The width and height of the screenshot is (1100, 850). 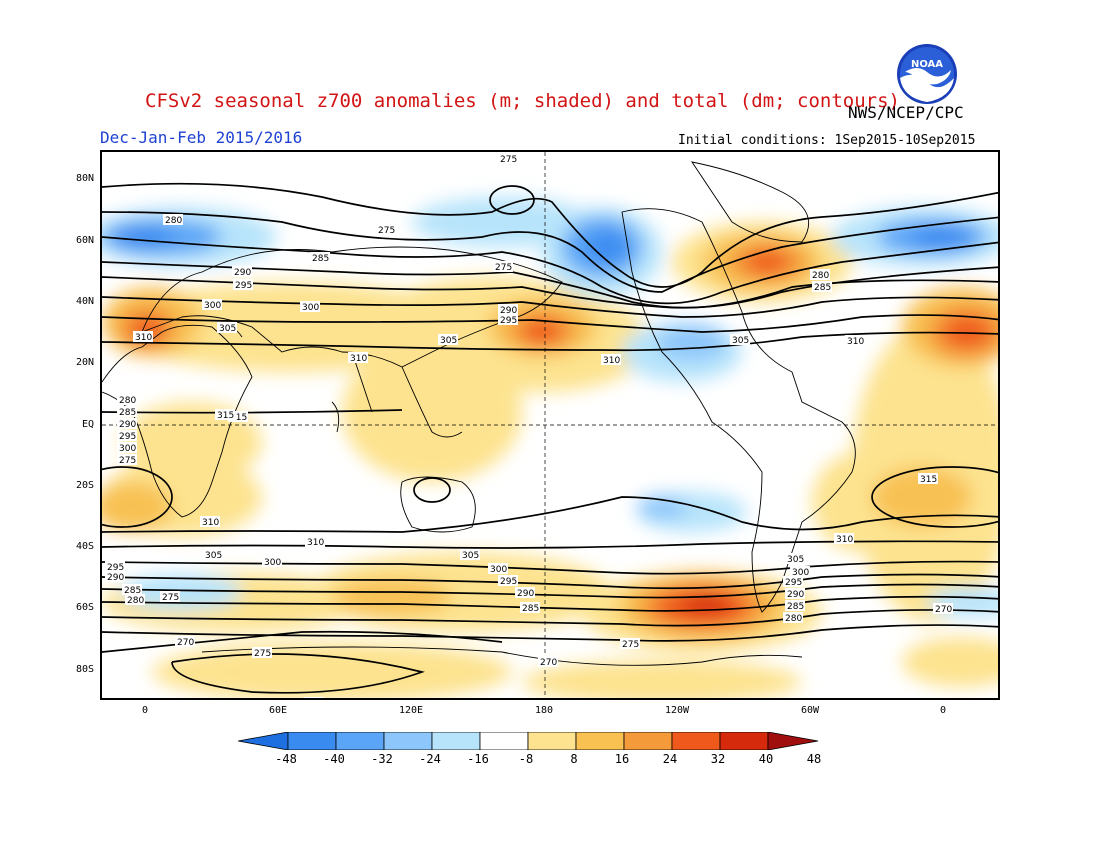 I want to click on contour-label: 315, so click(x=238, y=418).